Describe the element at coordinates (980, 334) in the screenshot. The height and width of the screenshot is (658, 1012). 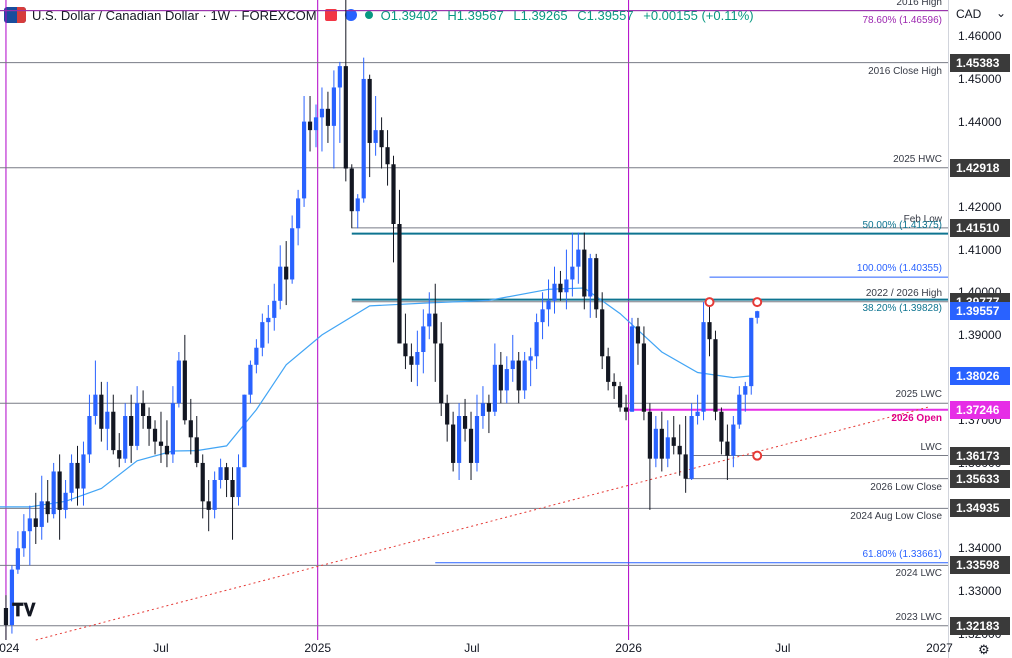
I see `price-tick-label: 1.39000` at that location.